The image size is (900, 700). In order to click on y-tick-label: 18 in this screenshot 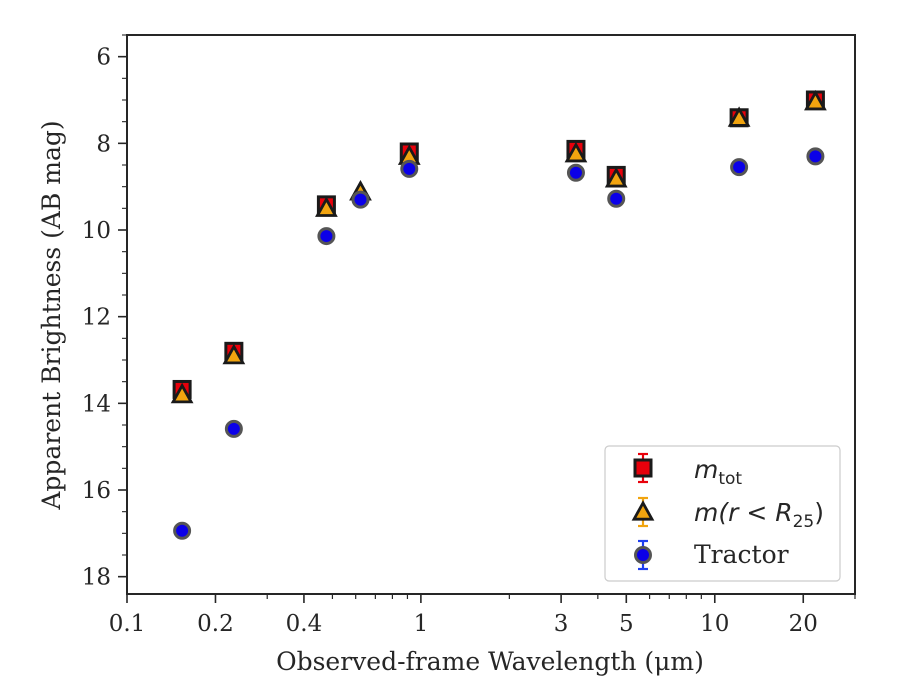, I will do `click(96, 578)`.